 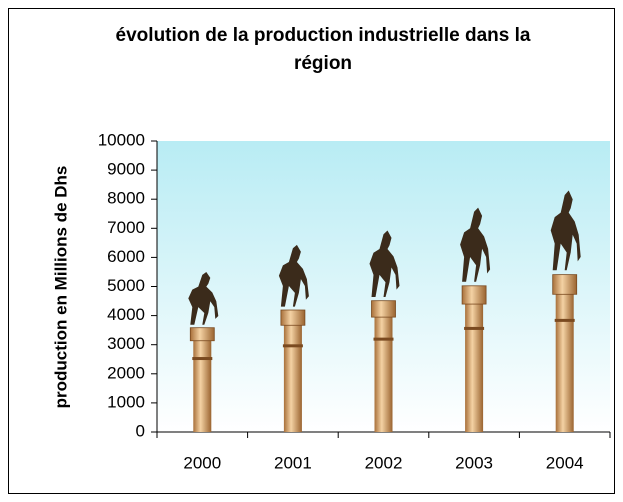 What do you see at coordinates (126, 256) in the screenshot?
I see `y-tick-label: 6000` at bounding box center [126, 256].